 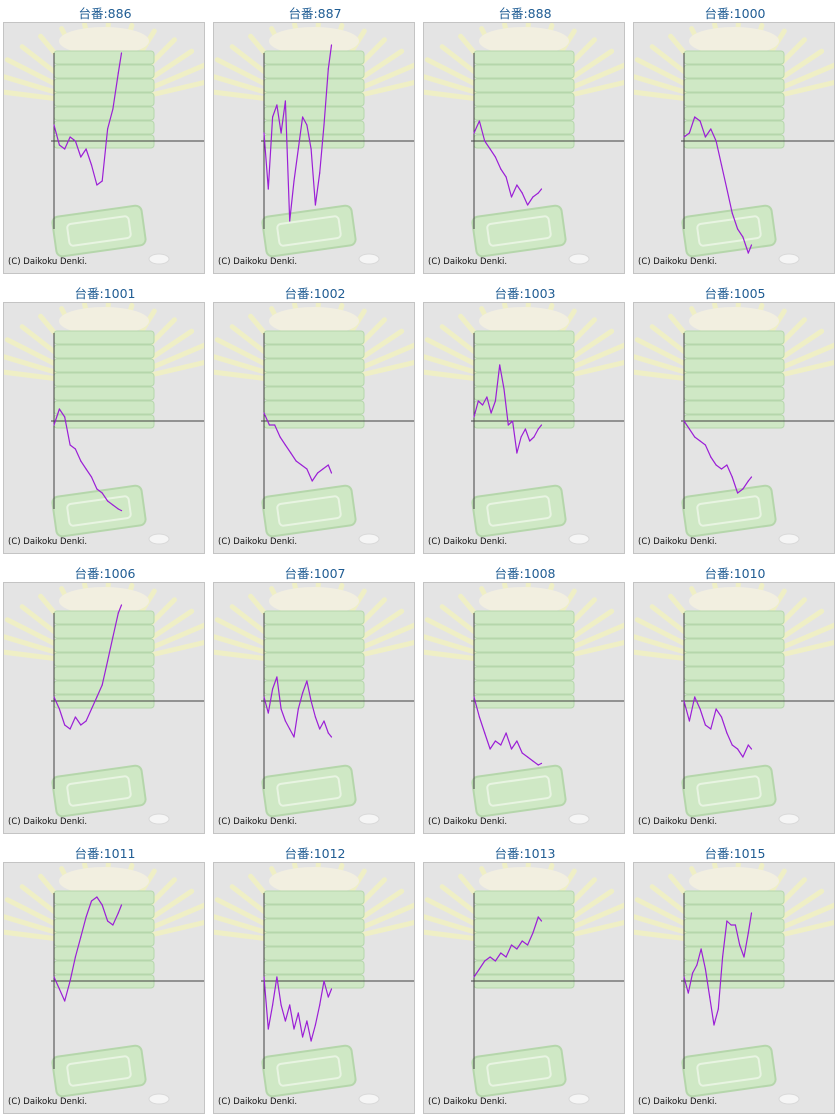 What do you see at coordinates (315, 700) in the screenshot?
I see `chart-panel: 台番:1007 (C) Daikoku Denki.` at bounding box center [315, 700].